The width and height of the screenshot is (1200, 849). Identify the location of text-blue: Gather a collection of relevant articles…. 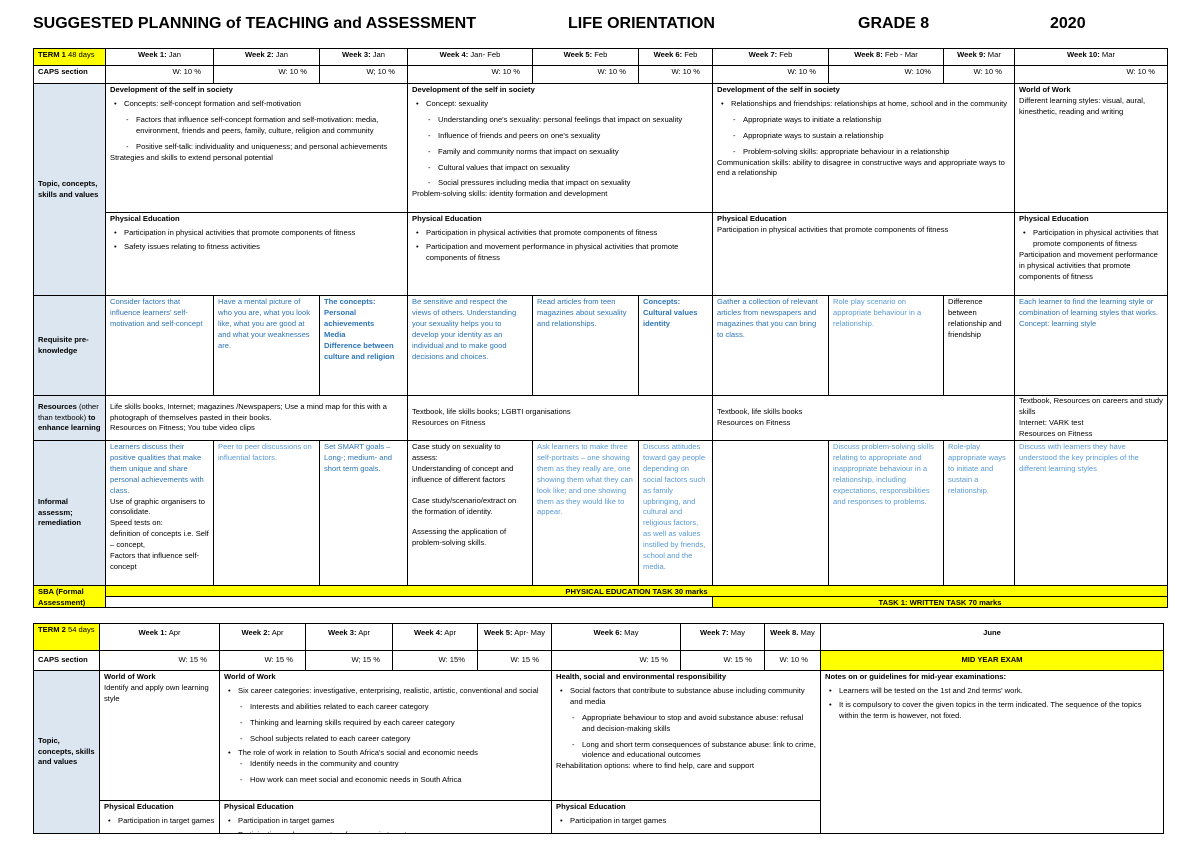
(767, 318).